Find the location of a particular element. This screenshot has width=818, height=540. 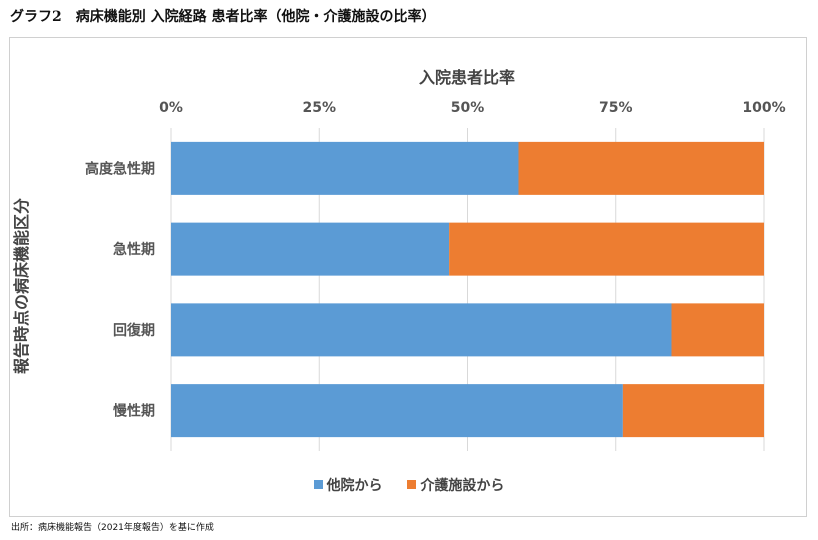

x-tick-label: 0% is located at coordinates (171, 108).